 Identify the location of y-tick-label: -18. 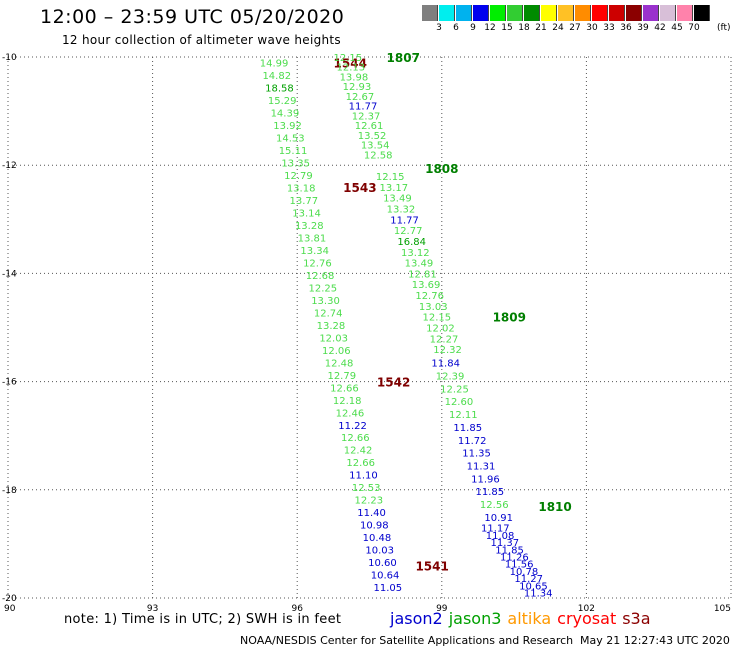
(9, 491).